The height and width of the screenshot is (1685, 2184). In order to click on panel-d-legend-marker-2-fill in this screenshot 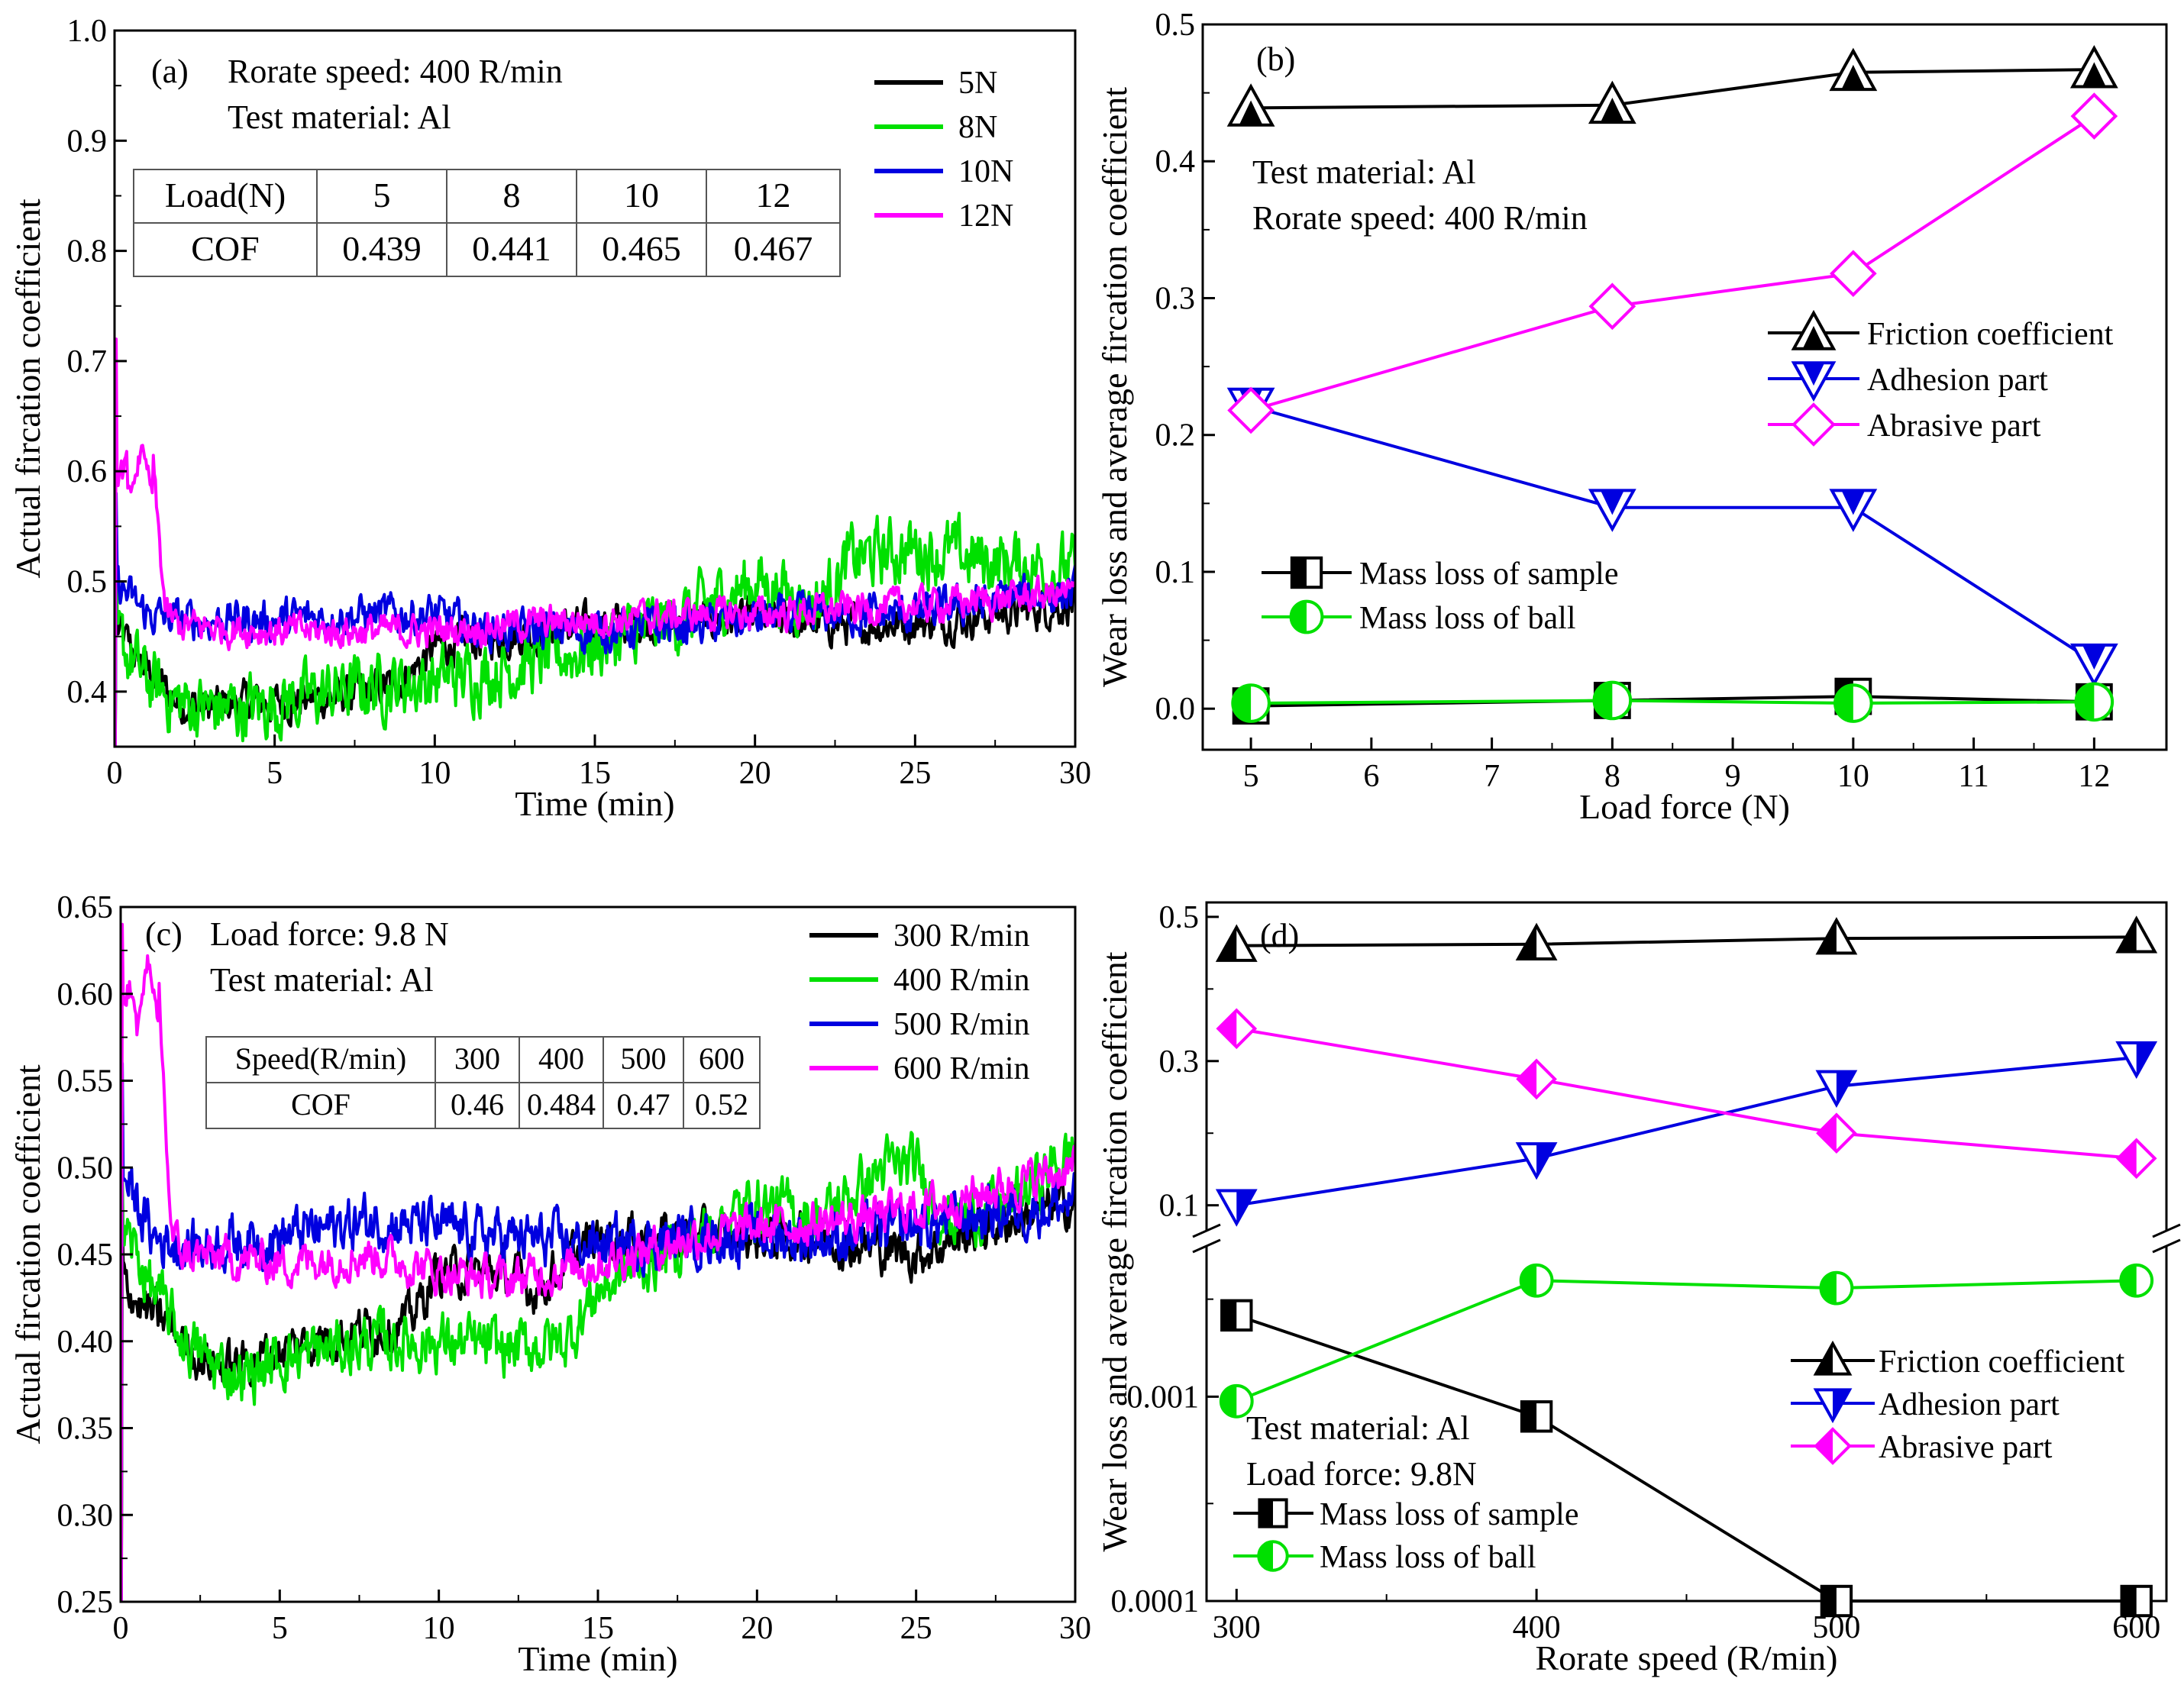, I will do `click(1824, 1446)`.